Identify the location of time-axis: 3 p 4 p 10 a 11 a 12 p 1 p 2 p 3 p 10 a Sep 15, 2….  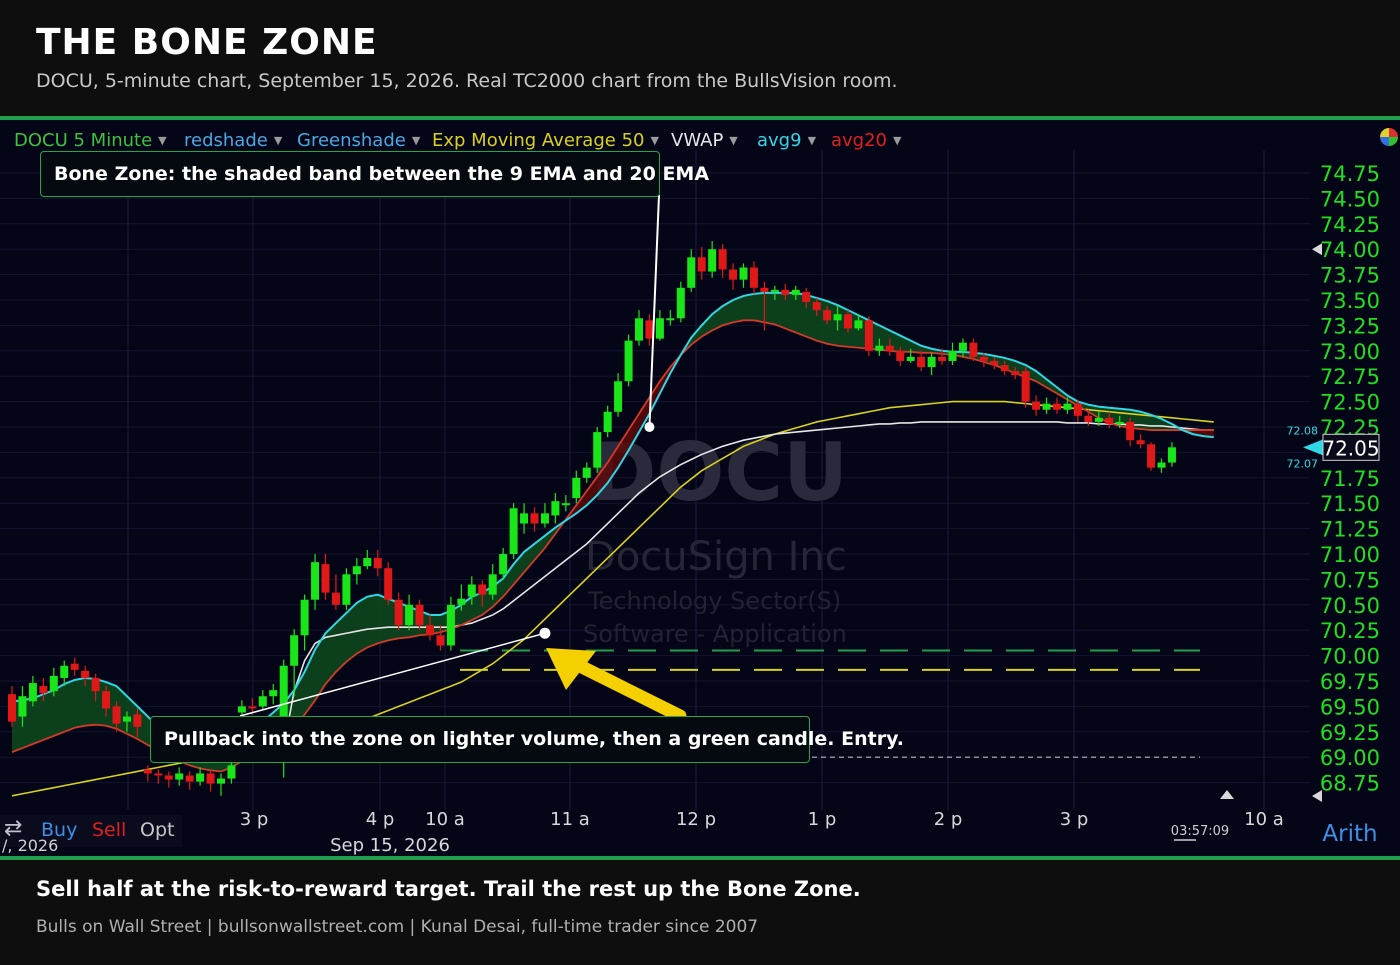
(762, 832).